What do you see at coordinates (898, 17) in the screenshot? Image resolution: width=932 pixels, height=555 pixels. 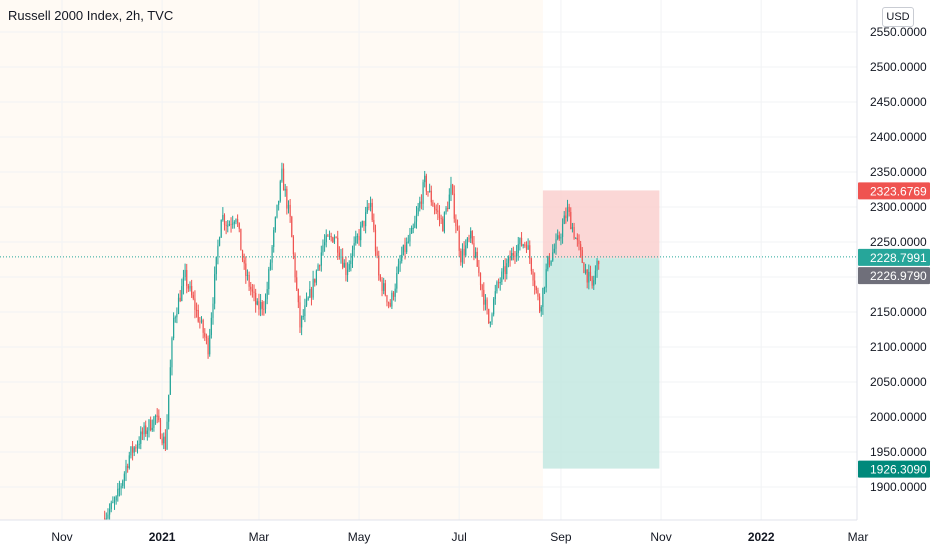 I see `currency-button: USD` at bounding box center [898, 17].